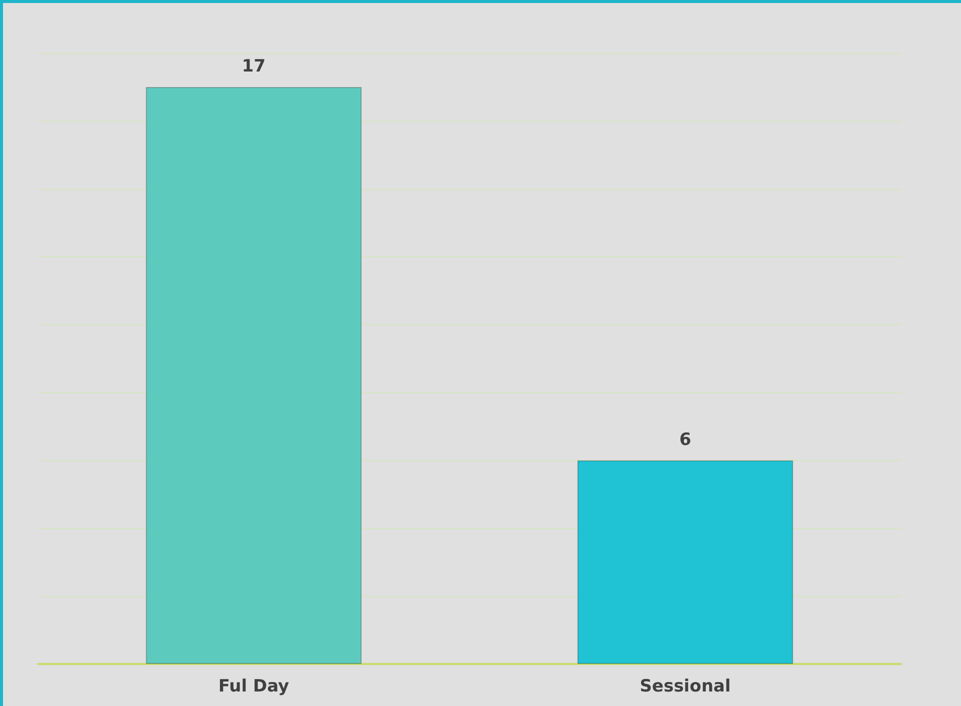 The image size is (961, 706). What do you see at coordinates (685, 686) in the screenshot?
I see `x-tick-label: Sessional` at bounding box center [685, 686].